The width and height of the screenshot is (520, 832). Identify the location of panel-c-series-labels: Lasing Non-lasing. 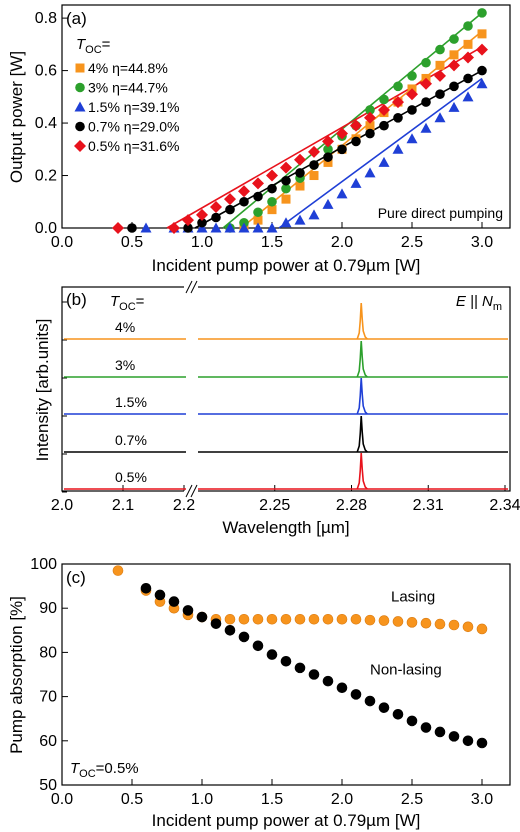
(406, 634).